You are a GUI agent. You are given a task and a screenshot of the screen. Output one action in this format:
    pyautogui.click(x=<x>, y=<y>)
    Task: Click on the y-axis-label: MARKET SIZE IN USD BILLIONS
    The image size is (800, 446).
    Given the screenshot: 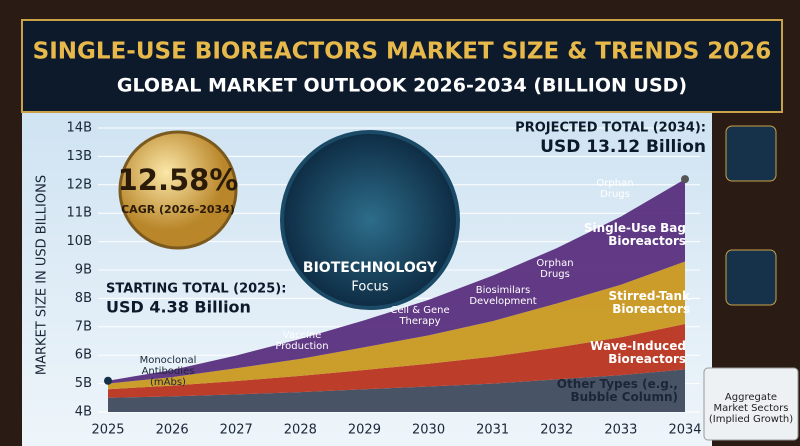 What is the action you would take?
    pyautogui.click(x=42, y=275)
    